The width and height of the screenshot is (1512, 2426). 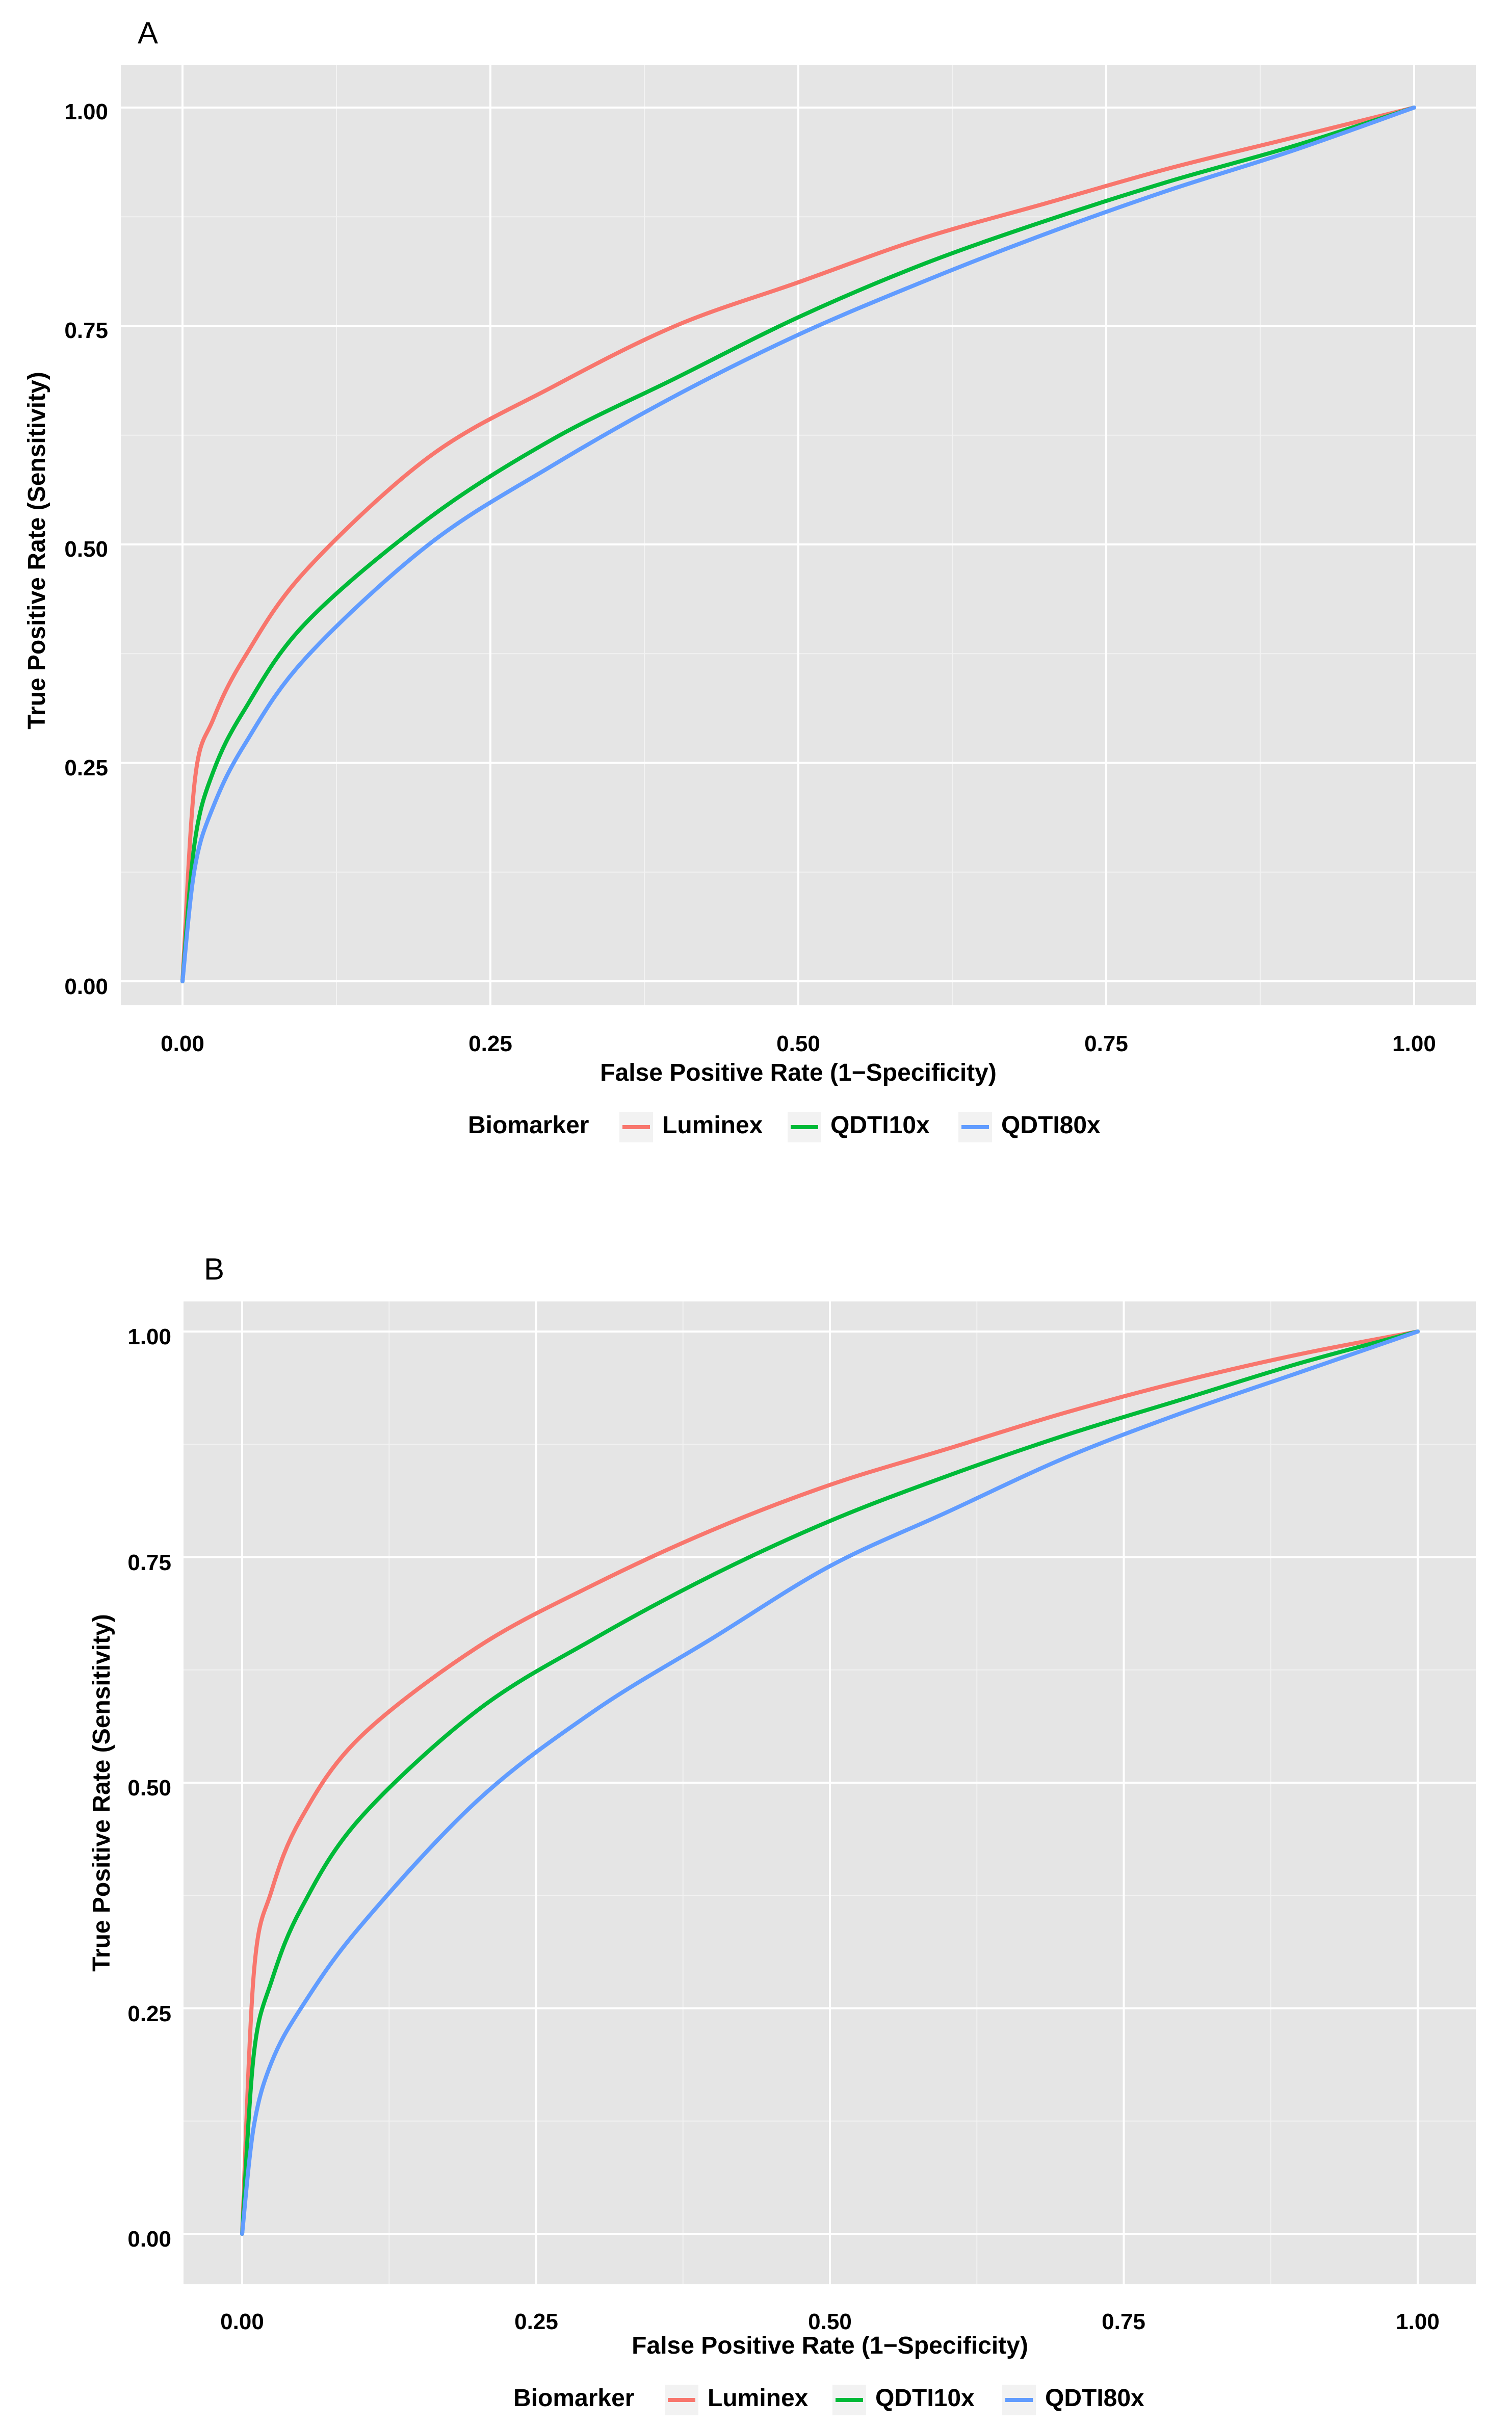 I want to click on y-ticks-b: 0.00 0.25 0.50 0.75 1.00, so click(x=149, y=1788).